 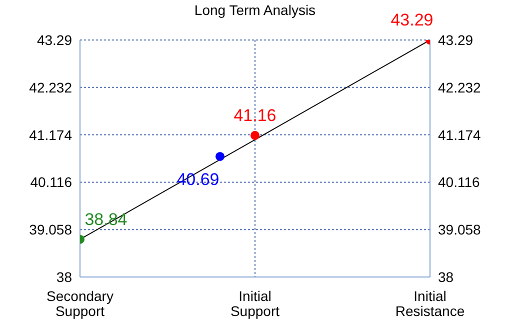 What do you see at coordinates (50, 230) in the screenshot?
I see `y-tick-label: 39.058` at bounding box center [50, 230].